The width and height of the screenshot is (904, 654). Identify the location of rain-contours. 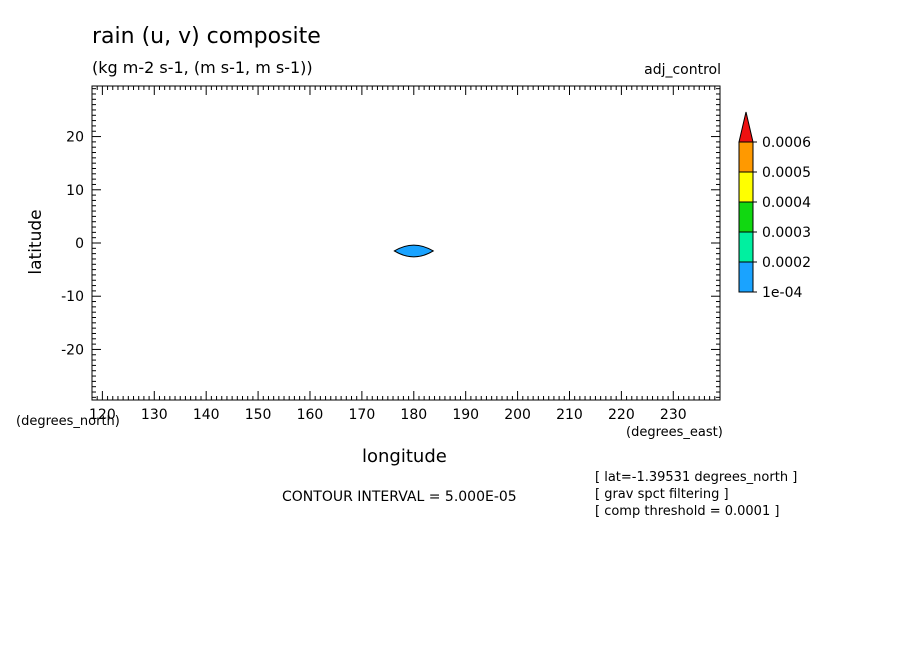
(414, 251).